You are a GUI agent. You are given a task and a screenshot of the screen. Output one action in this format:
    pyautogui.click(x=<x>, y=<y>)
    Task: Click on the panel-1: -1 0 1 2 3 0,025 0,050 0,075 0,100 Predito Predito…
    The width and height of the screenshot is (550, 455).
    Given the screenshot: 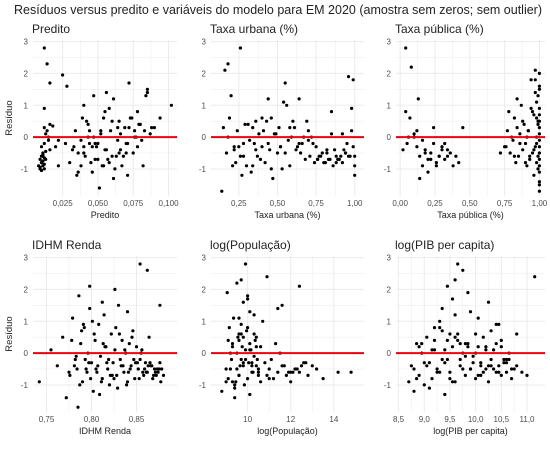 What is the action you would take?
    pyautogui.click(x=91, y=121)
    